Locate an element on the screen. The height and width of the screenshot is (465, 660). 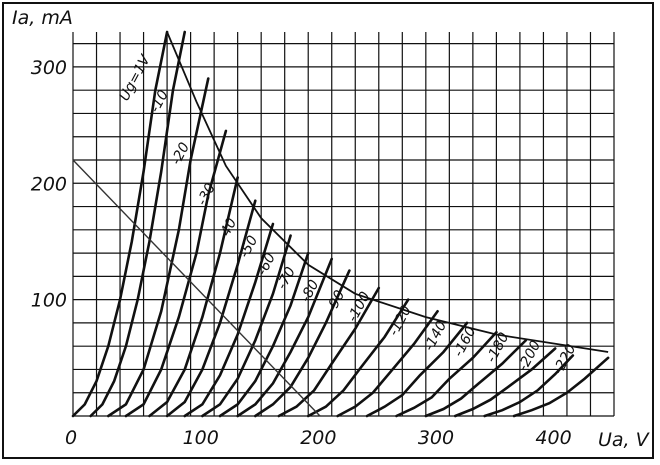
curve-label: -120 is located at coordinates (400, 321).